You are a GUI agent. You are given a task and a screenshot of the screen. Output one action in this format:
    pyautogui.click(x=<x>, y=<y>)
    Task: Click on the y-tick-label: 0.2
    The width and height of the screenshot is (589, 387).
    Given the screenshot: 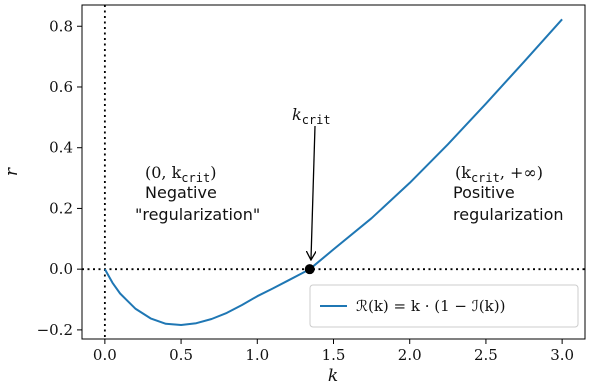 What is the action you would take?
    pyautogui.click(x=61, y=208)
    